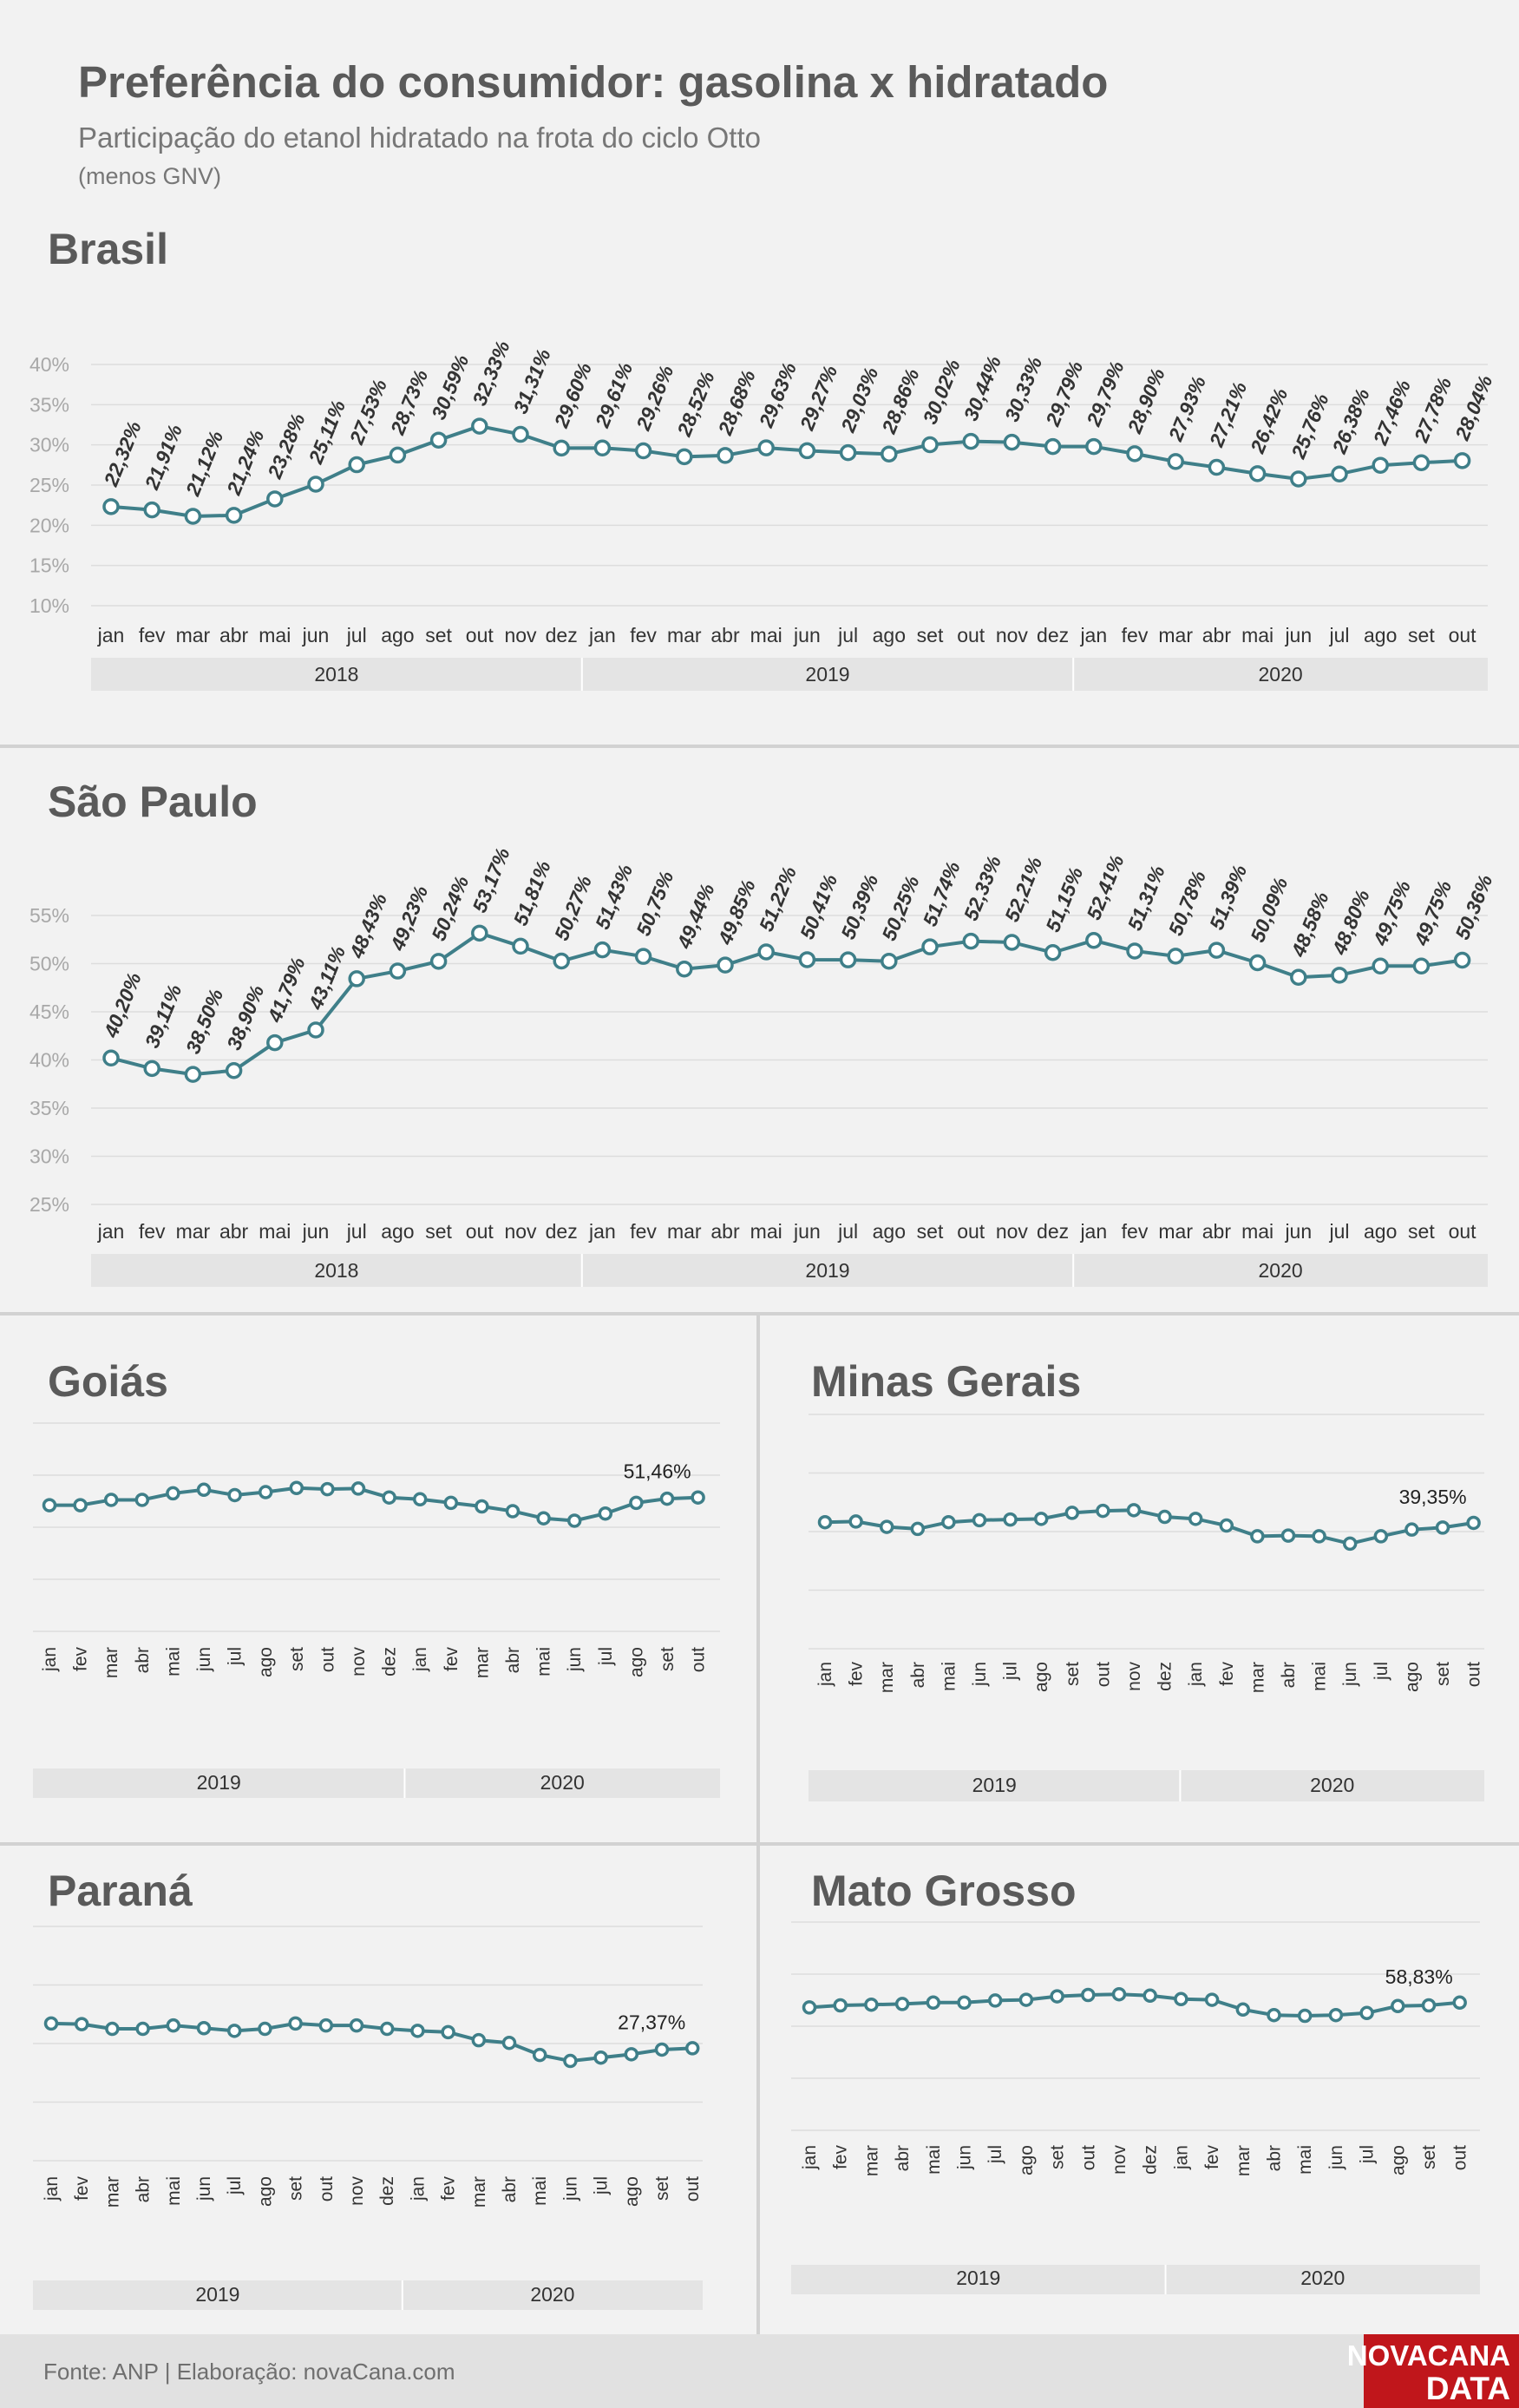 The width and height of the screenshot is (1519, 2408). Describe the element at coordinates (818, 907) in the screenshot. I see `data-label: 50,41%` at that location.